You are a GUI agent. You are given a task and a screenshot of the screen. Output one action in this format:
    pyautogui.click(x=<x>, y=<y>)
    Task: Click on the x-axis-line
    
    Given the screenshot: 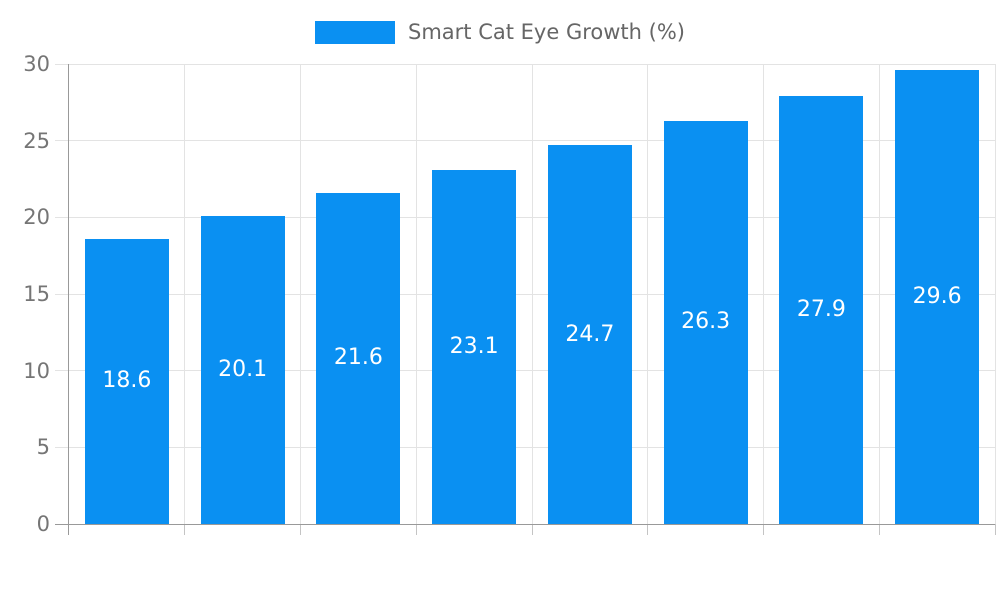 What is the action you would take?
    pyautogui.click(x=525, y=524)
    